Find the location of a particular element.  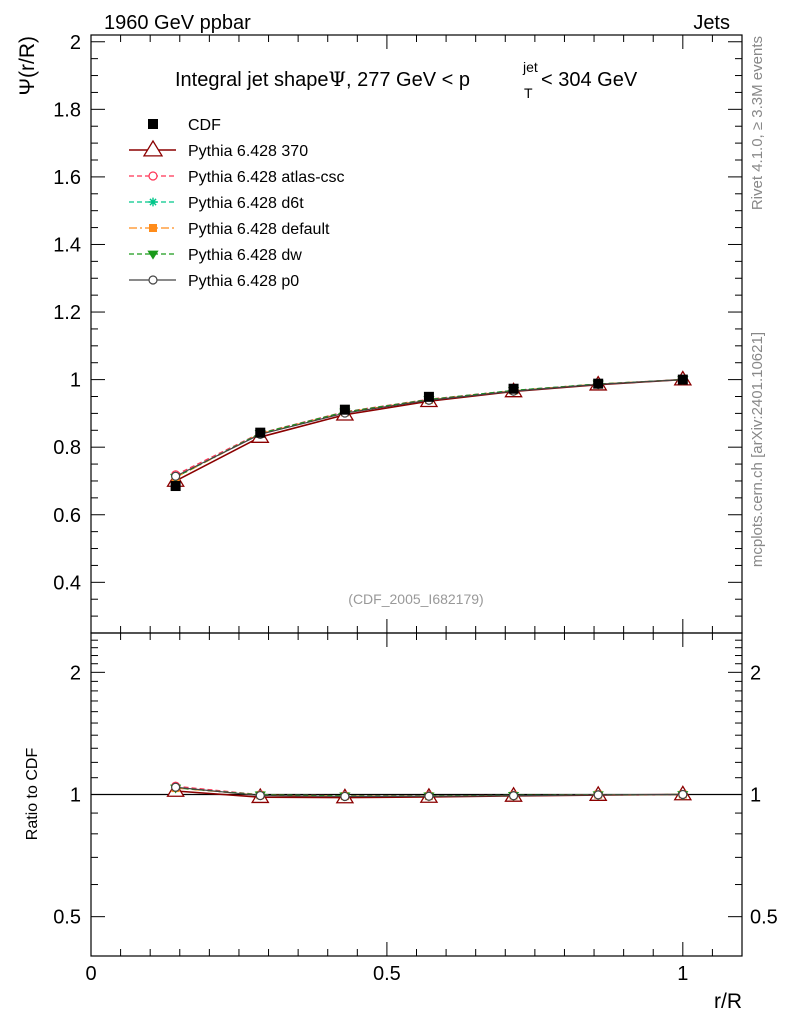

ratio-ytick-label: 2 is located at coordinates (75, 673).